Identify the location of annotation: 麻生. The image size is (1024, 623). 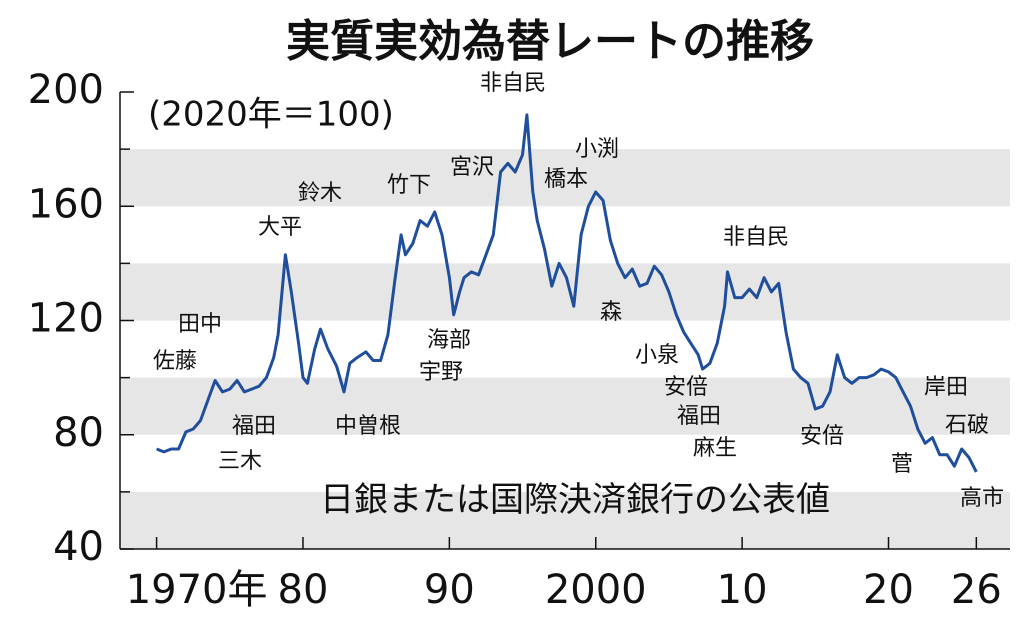
(715, 448).